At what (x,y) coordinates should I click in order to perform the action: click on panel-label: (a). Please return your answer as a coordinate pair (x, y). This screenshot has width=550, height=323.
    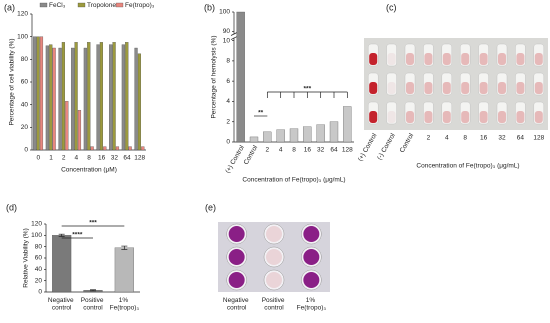
    Looking at the image, I should click on (9, 7).